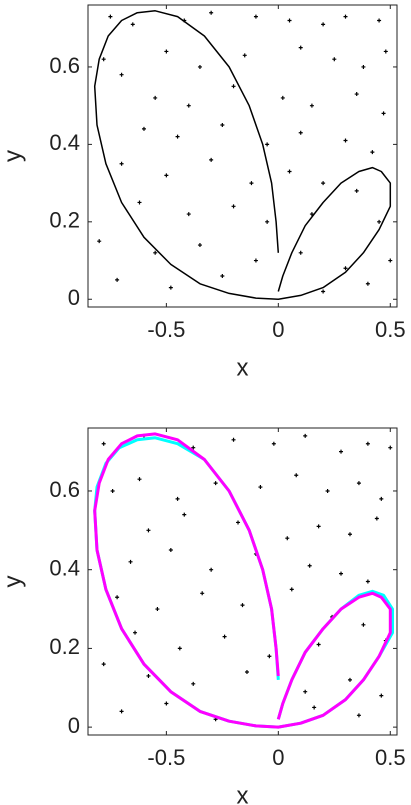  I want to click on x-axis-label: x, so click(243, 793).